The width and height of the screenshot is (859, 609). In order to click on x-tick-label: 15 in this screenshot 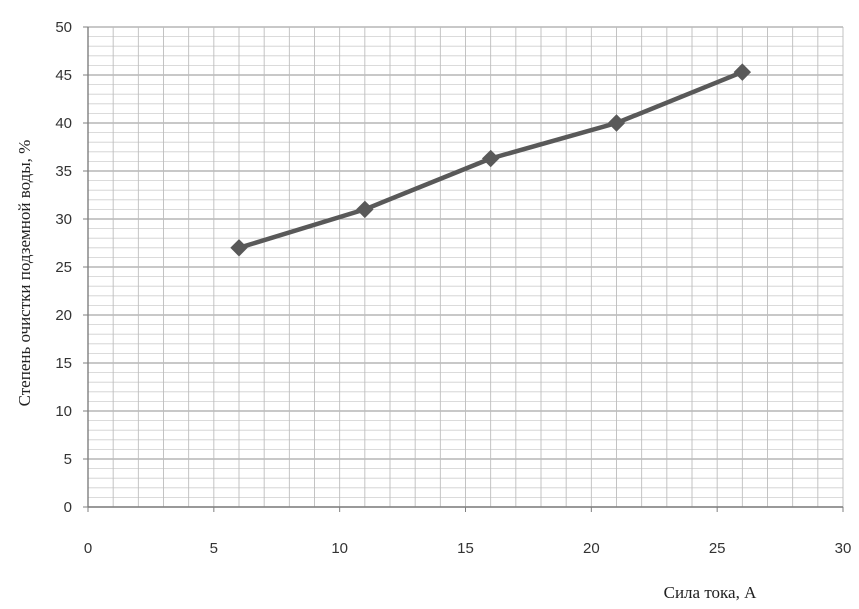, I will do `click(465, 548)`.